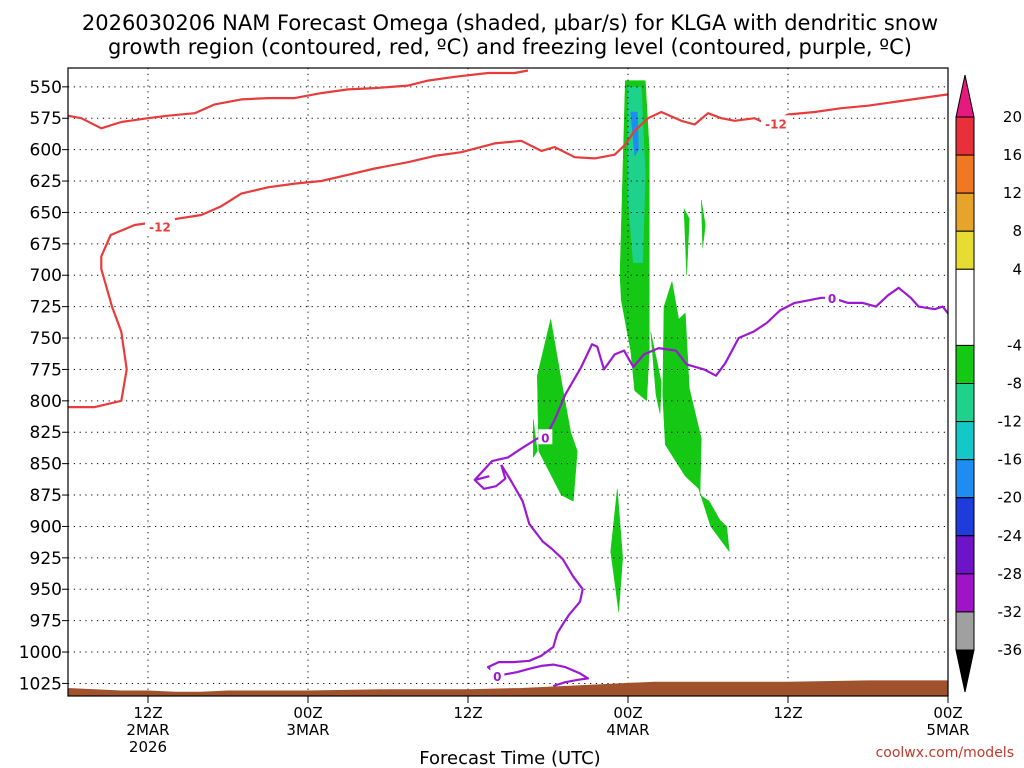 The width and height of the screenshot is (1024, 768). What do you see at coordinates (46, 590) in the screenshot?
I see `ytick-label-950: 950` at bounding box center [46, 590].